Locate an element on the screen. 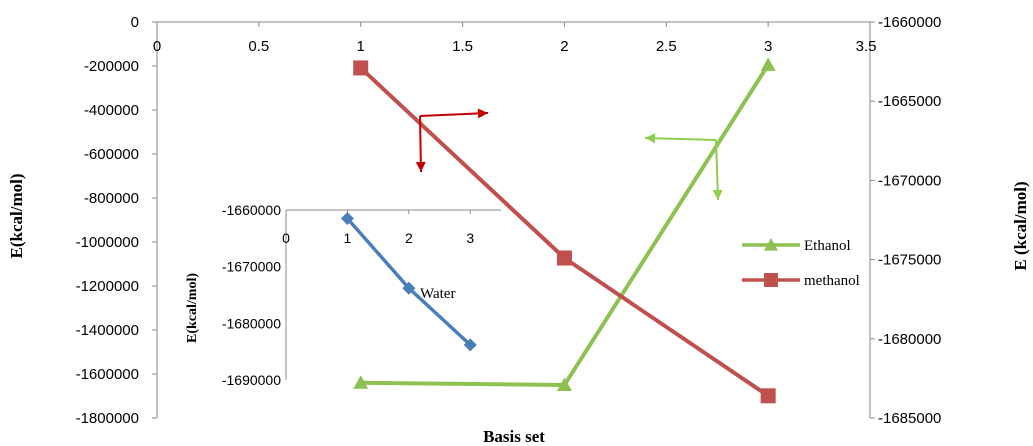 The height and width of the screenshot is (446, 1033). legend-label-ethanol: Ethanol is located at coordinates (827, 246).